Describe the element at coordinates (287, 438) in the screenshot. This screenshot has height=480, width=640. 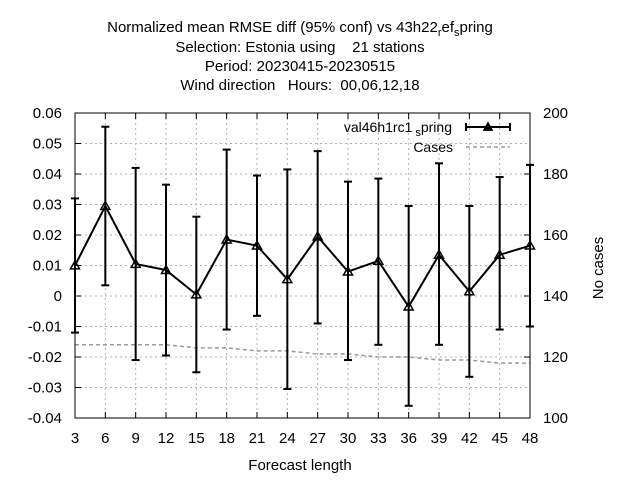
I see `x-tick-label: 24` at that location.